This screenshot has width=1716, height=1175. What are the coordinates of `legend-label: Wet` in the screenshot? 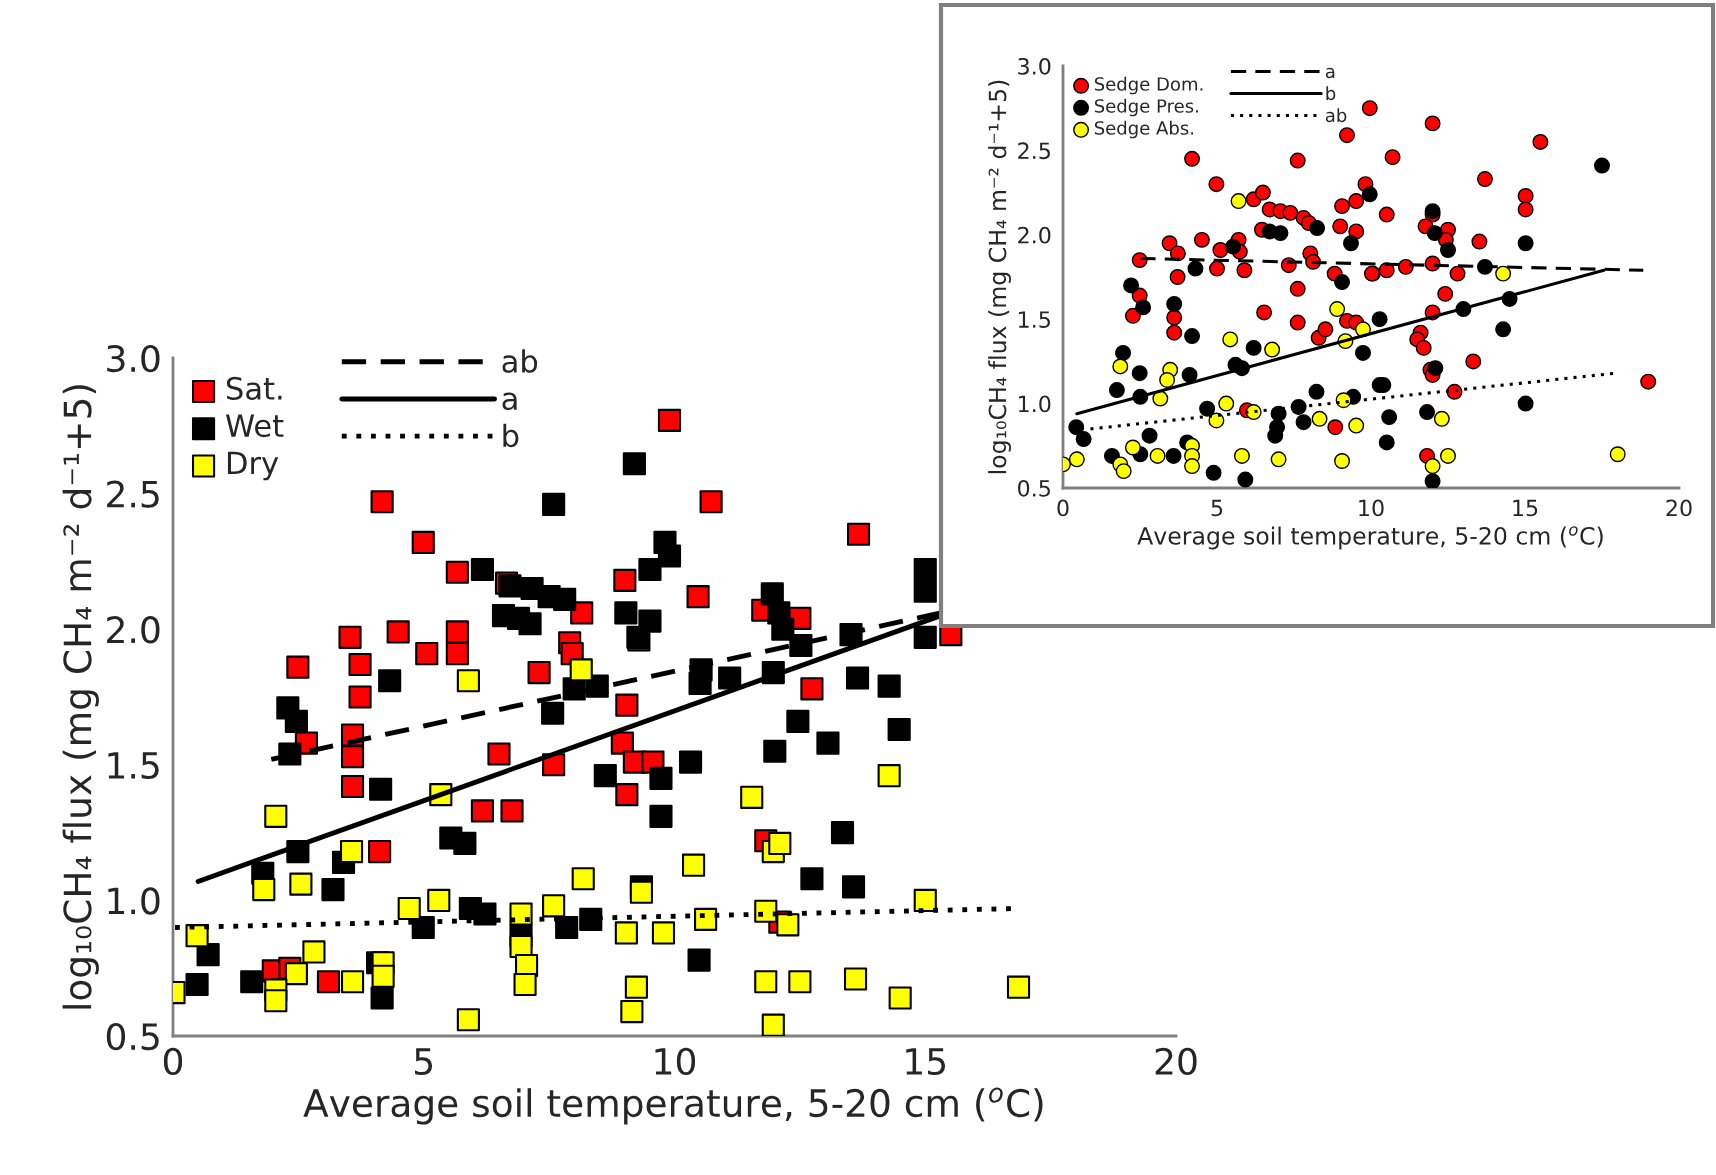 It's located at (254, 426).